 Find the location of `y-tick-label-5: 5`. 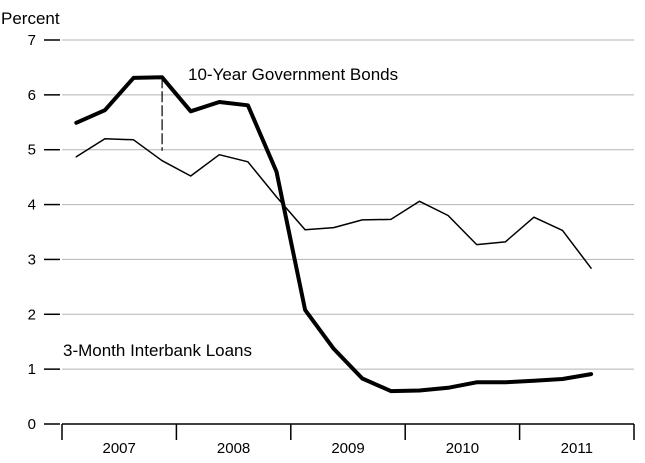

y-tick-label-5: 5 is located at coordinates (32, 150).